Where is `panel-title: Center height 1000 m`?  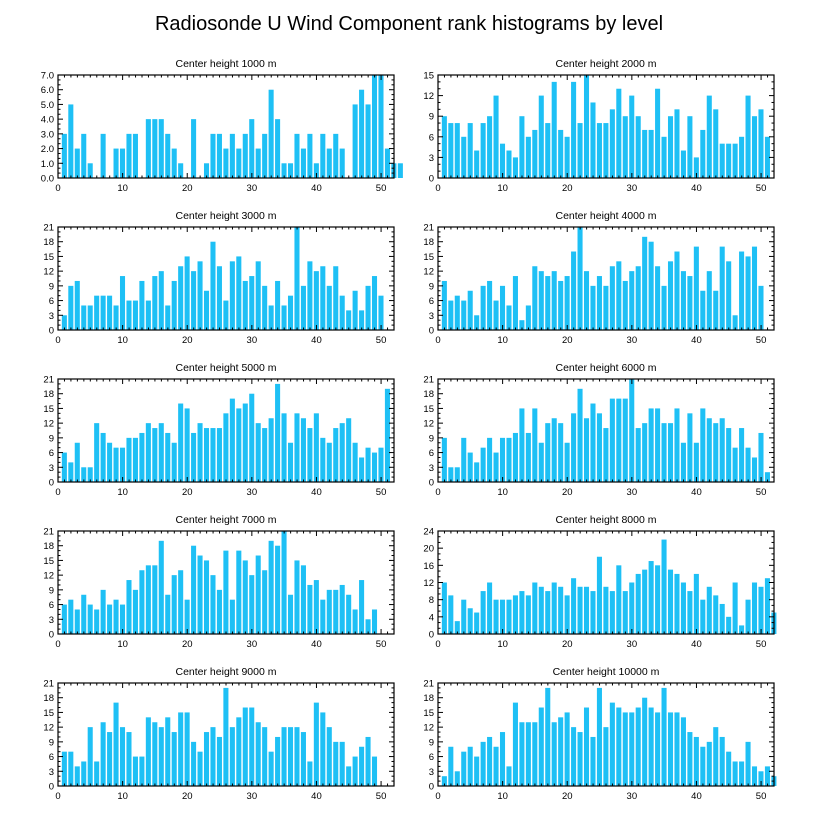
panel-title: Center height 1000 m is located at coordinates (226, 64).